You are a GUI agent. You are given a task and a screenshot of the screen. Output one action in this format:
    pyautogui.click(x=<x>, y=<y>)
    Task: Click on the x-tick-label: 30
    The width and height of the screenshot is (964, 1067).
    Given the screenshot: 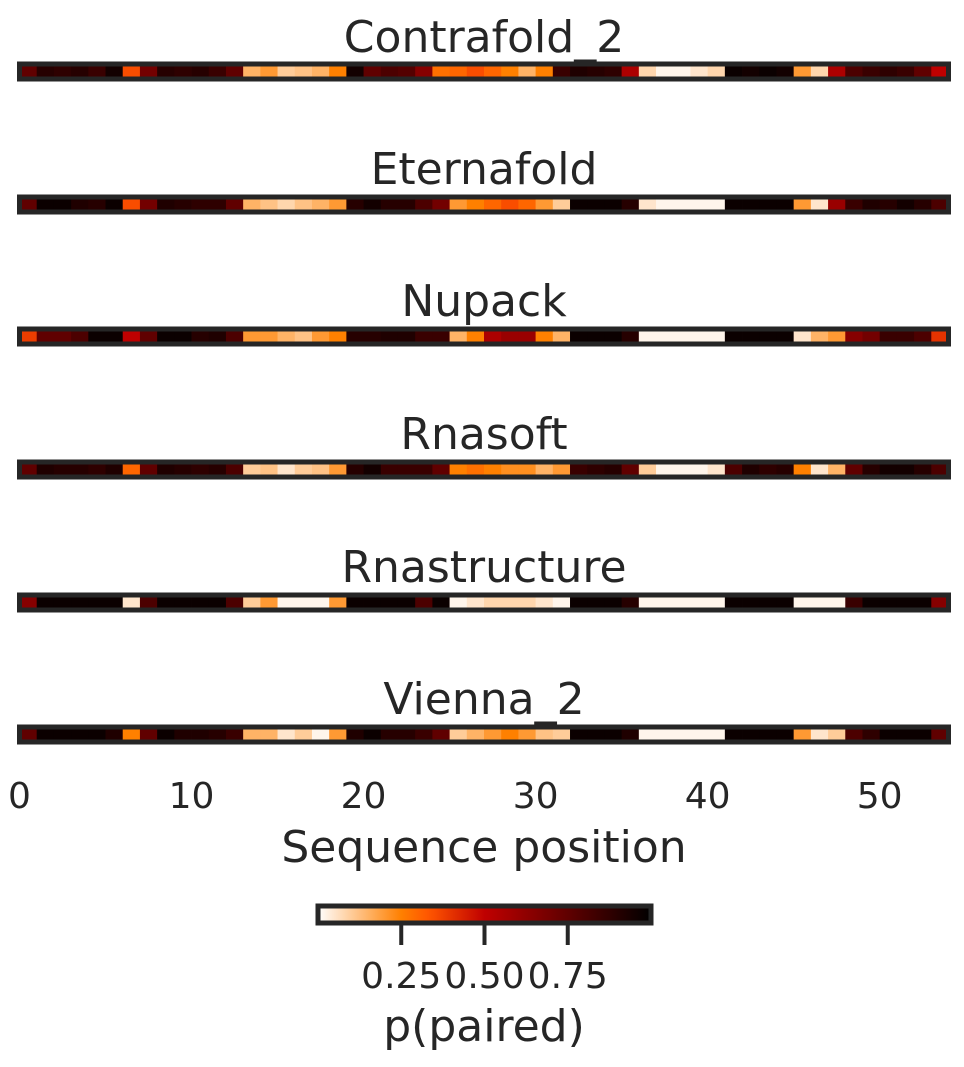 What is the action you would take?
    pyautogui.click(x=536, y=796)
    